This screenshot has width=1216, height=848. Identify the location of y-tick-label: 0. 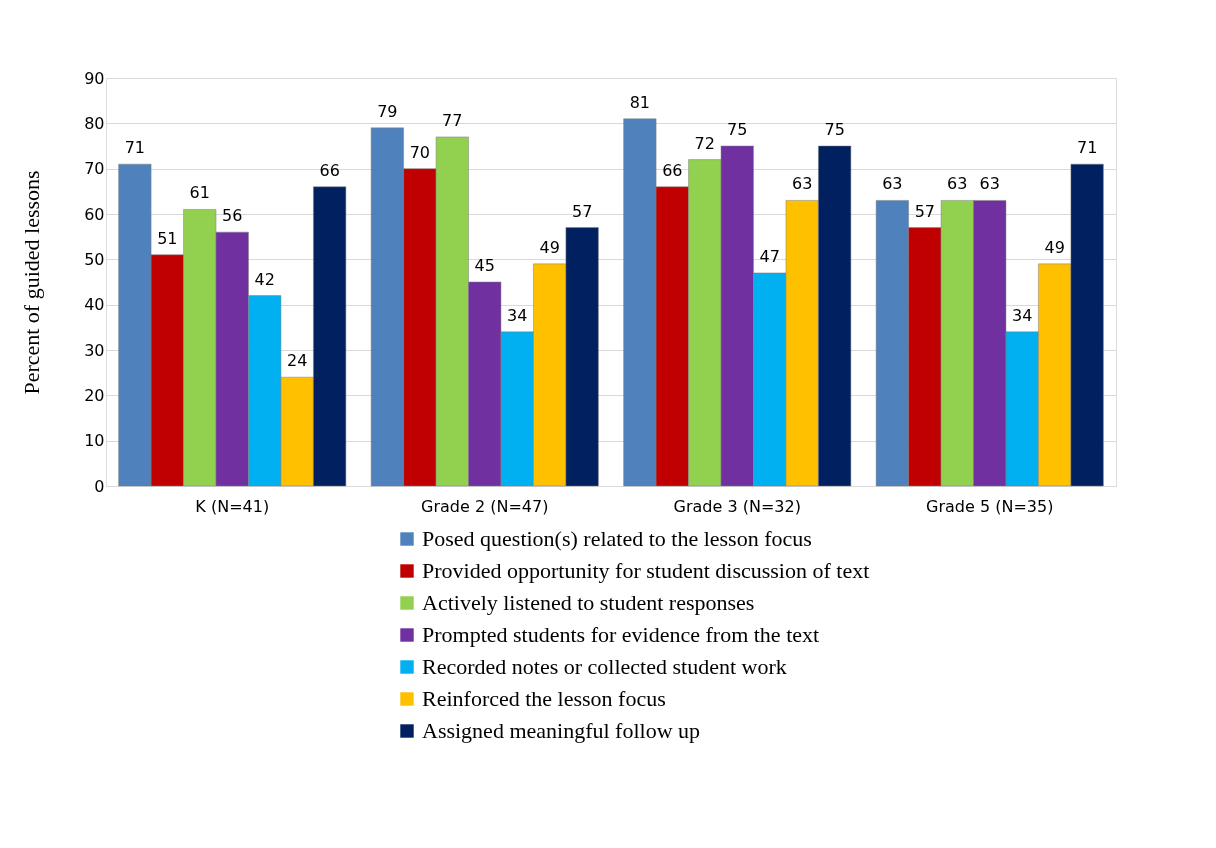
(99, 486).